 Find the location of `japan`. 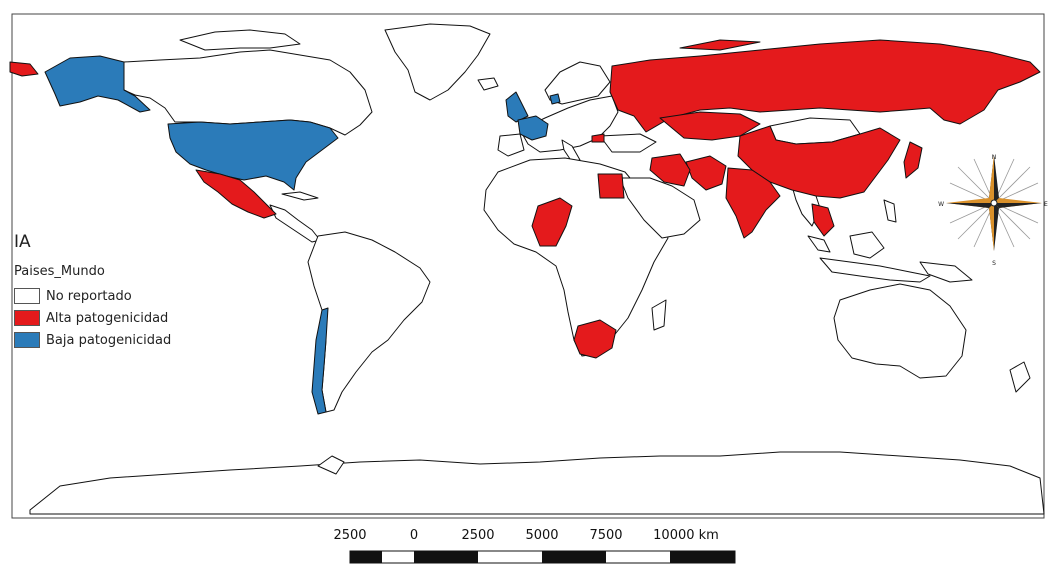

japan is located at coordinates (913, 160).